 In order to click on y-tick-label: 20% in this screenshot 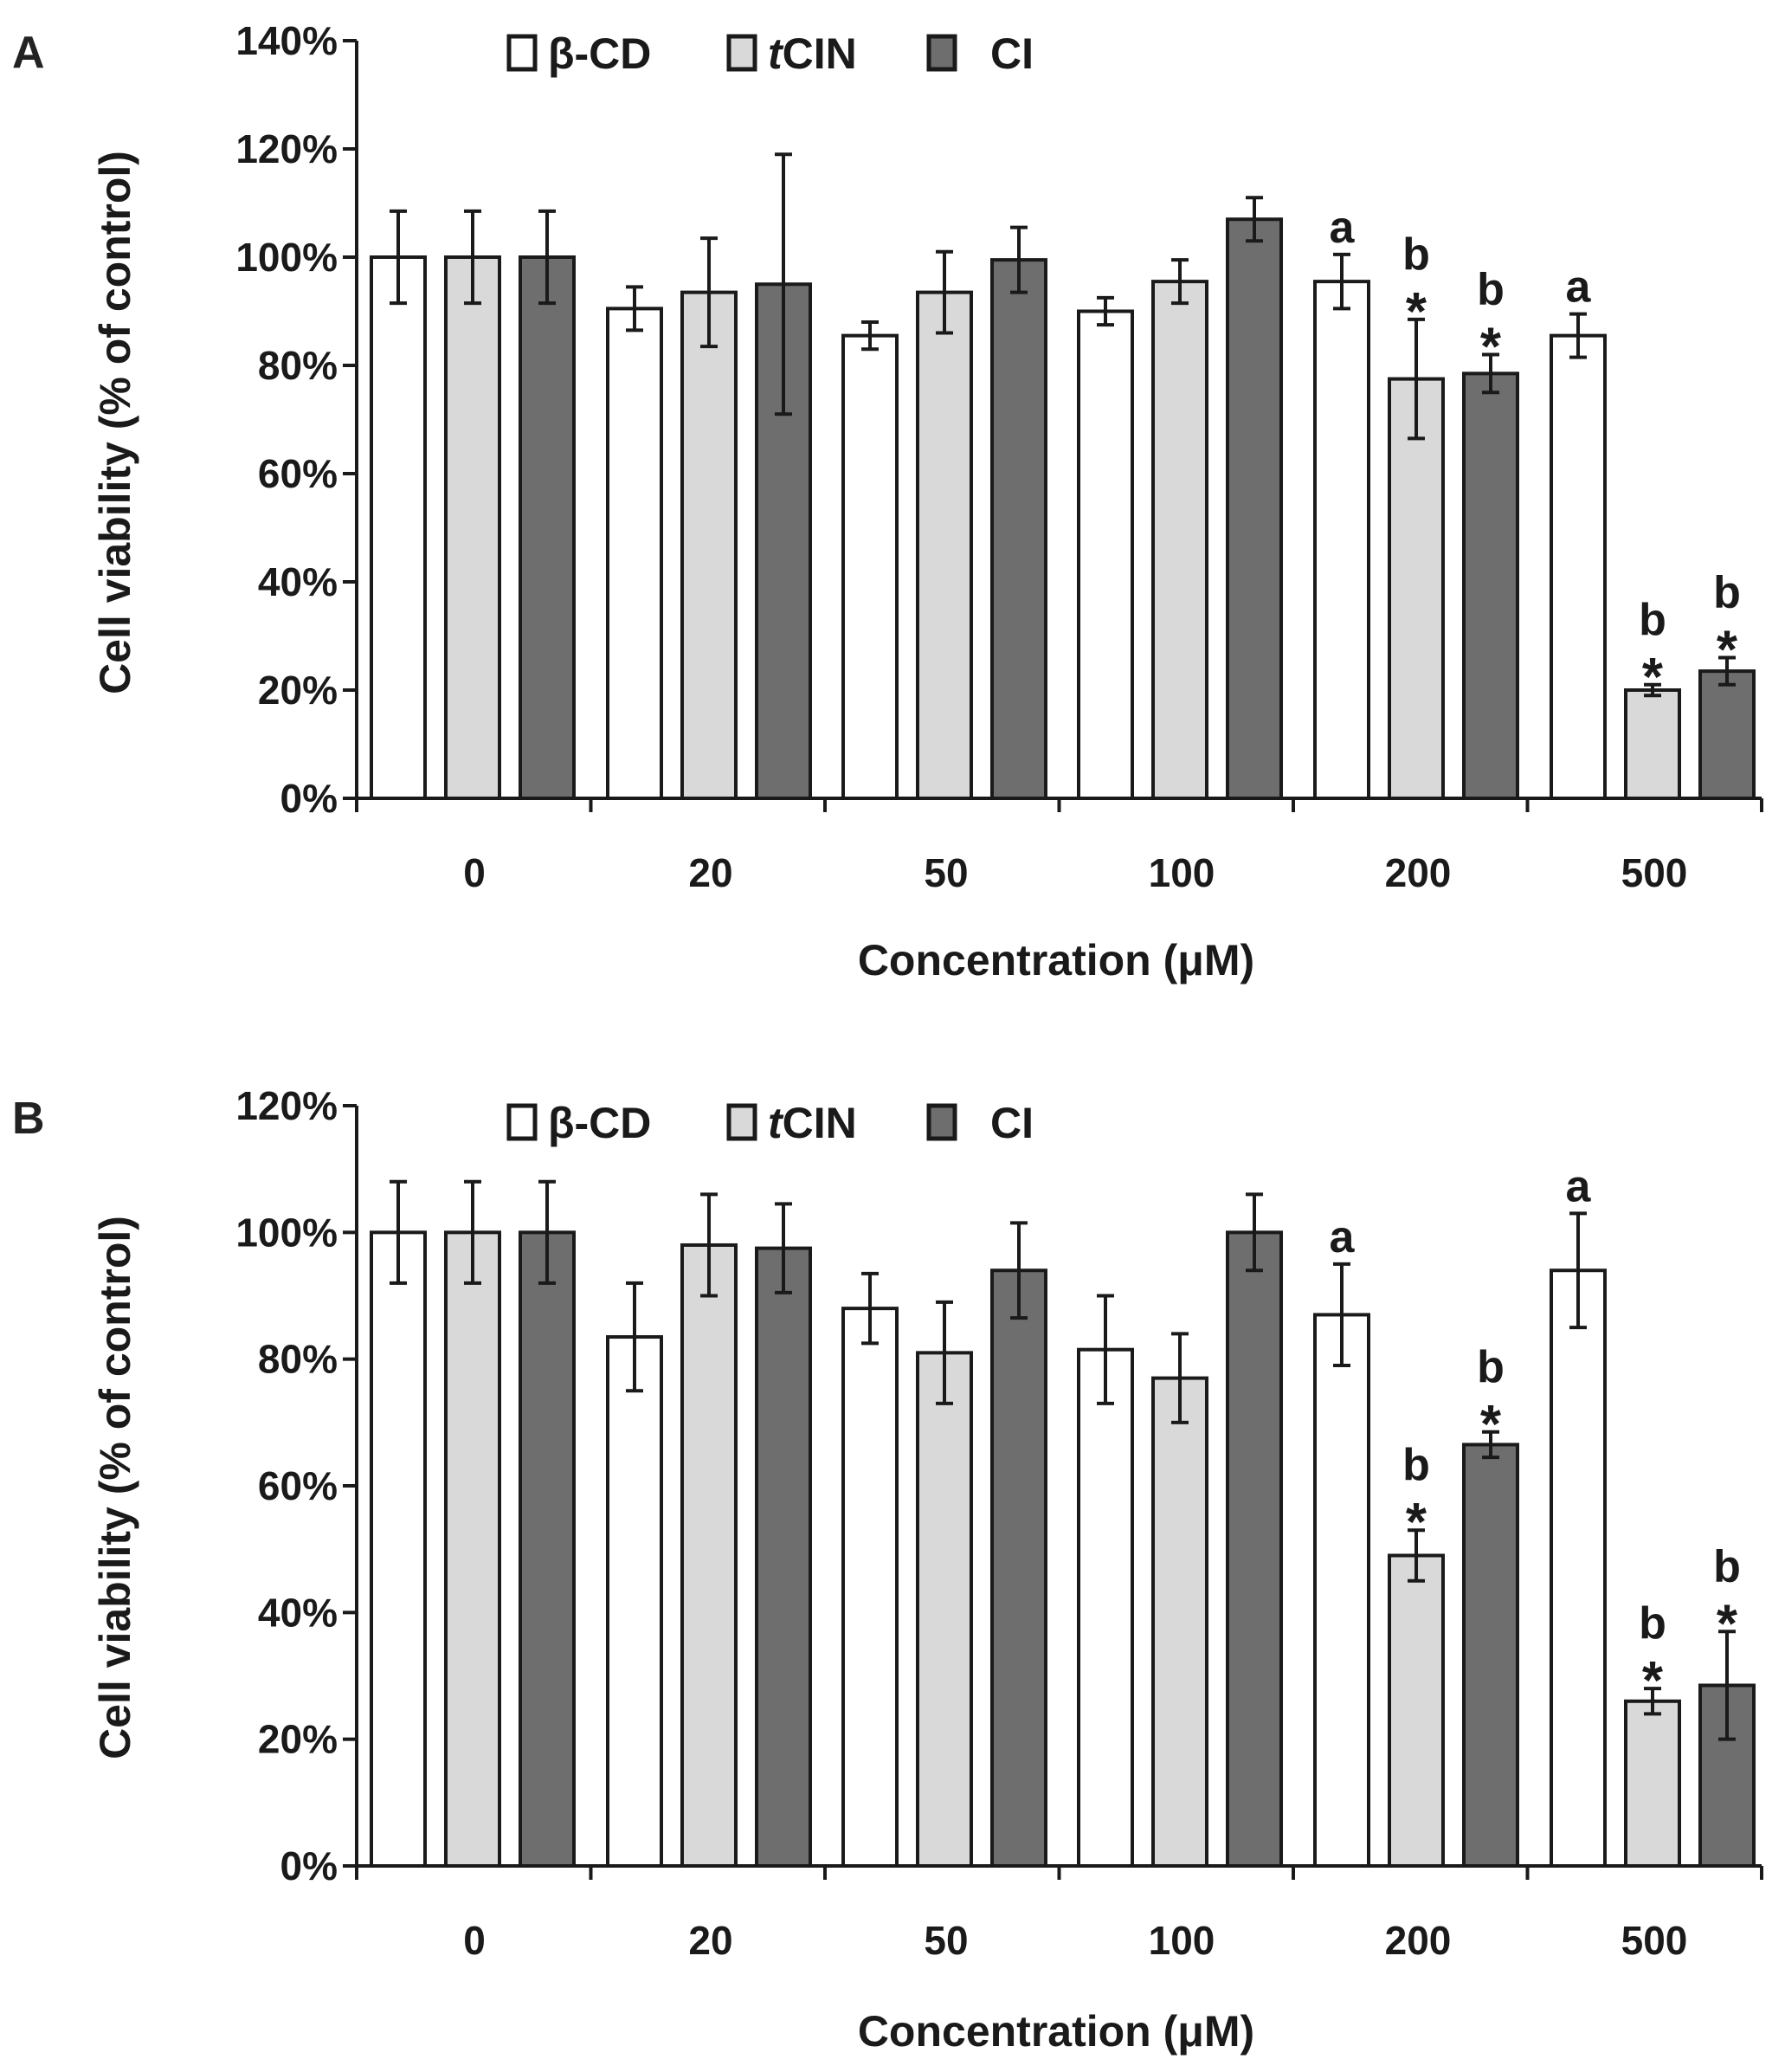, I will do `click(298, 690)`.